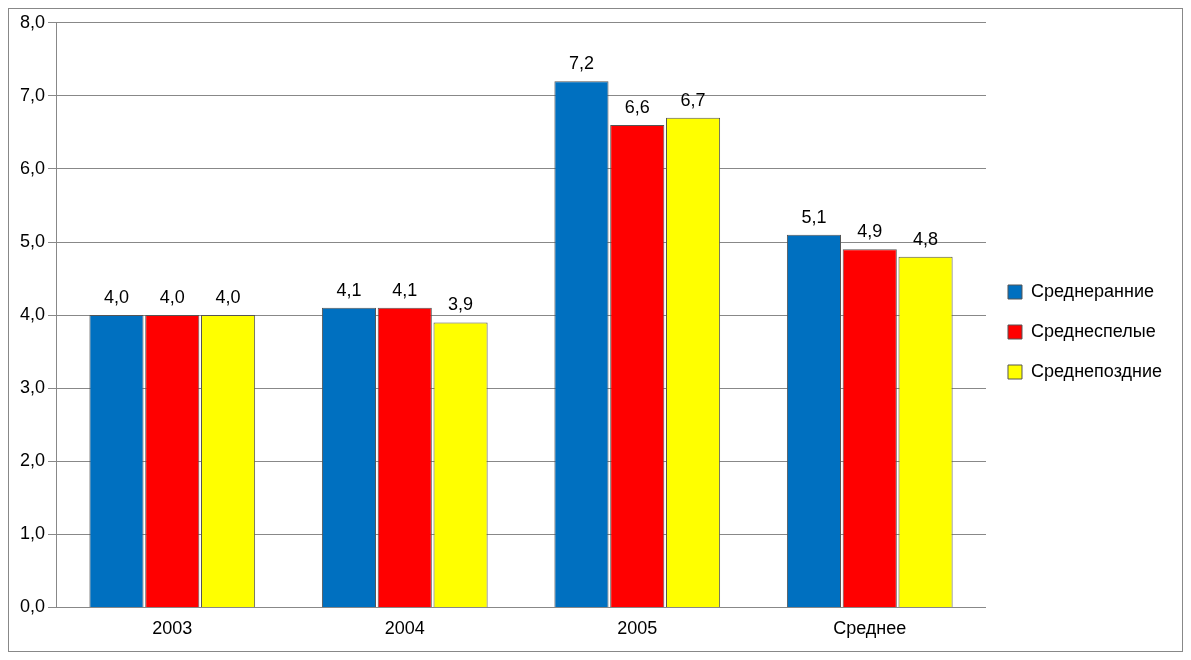  I want to click on data-label: 6,6, so click(637, 107).